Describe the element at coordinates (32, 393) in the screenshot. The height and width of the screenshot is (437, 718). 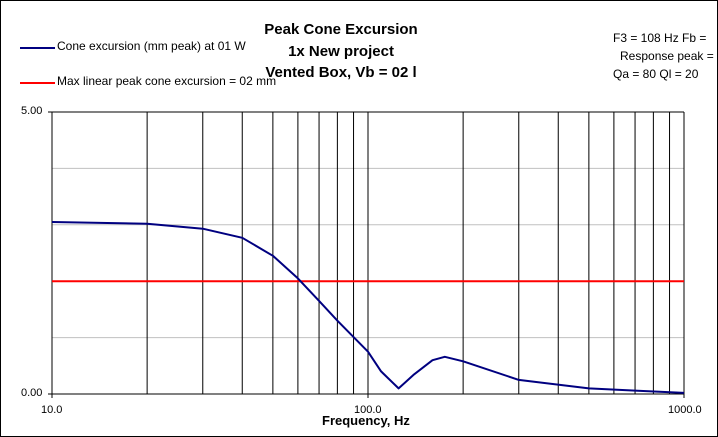
I see `y-tick-min: 0.00` at that location.